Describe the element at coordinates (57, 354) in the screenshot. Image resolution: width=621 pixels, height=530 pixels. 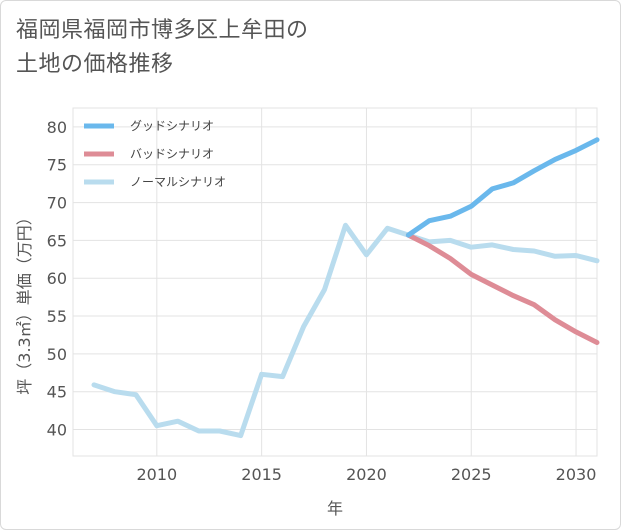
I see `y-tick-label: 50` at that location.